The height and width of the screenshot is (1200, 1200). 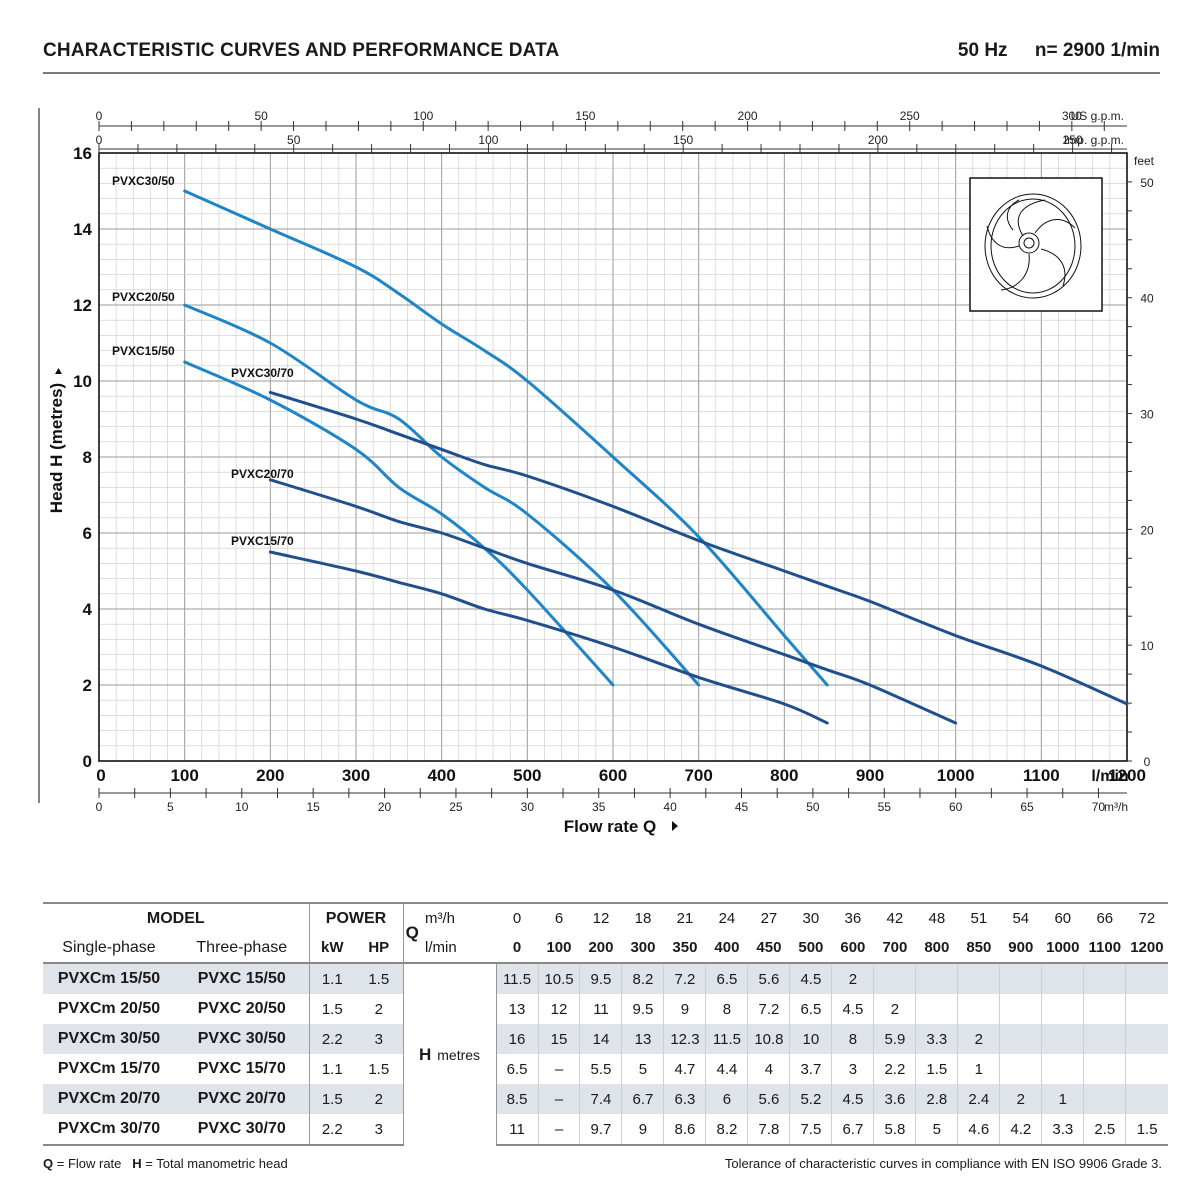 What do you see at coordinates (726, 1009) in the screenshot?
I see `head-value: 8` at bounding box center [726, 1009].